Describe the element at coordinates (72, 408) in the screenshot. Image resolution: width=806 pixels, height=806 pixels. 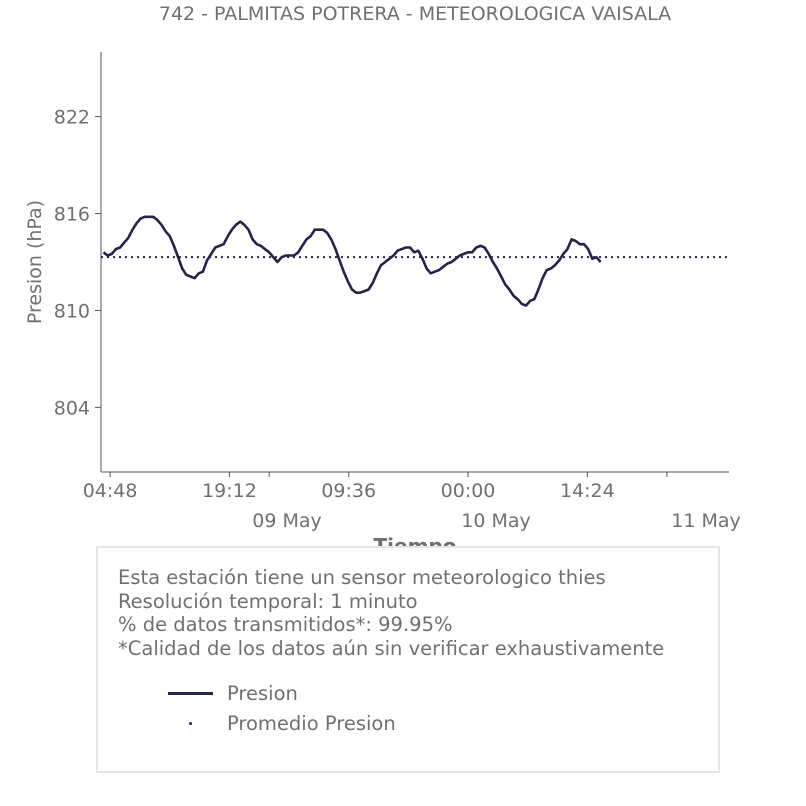
I see `y-tick-label: 804` at that location.